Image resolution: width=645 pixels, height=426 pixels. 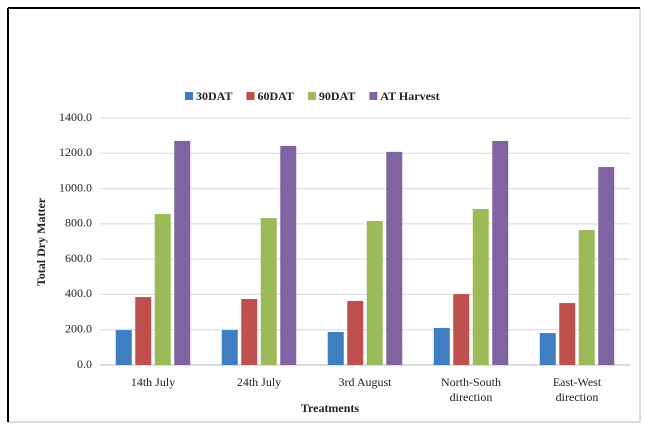 What do you see at coordinates (75, 187) in the screenshot?
I see `y-tick-label: 1000.0` at bounding box center [75, 187].